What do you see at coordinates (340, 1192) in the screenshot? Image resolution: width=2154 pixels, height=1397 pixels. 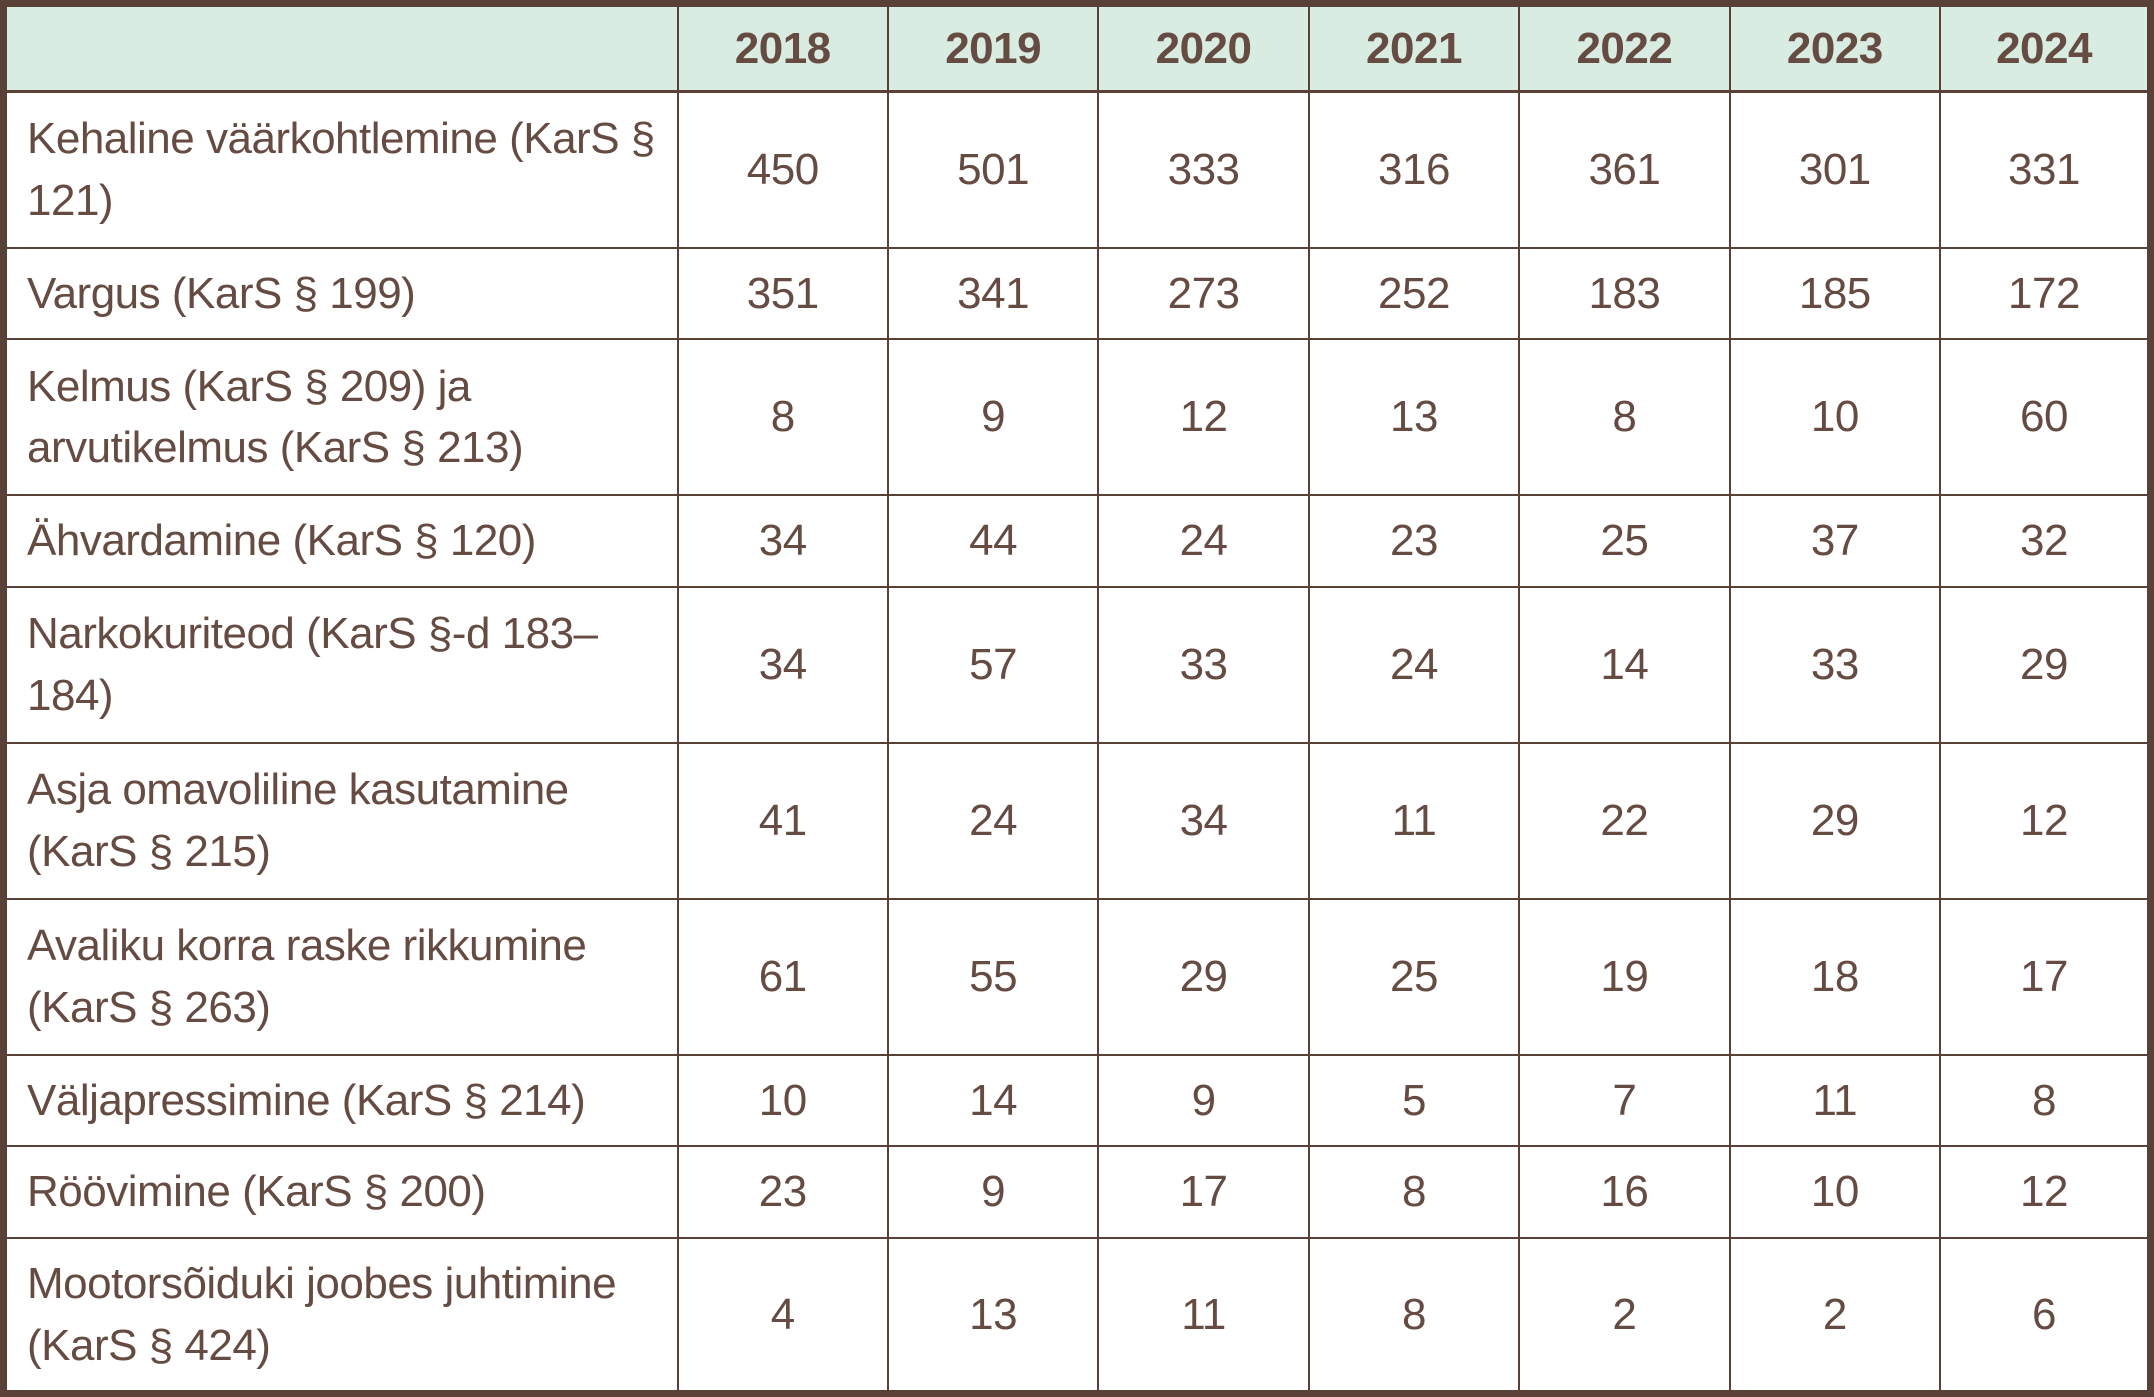 I see `row-label: Röövimine (KarS § 200)` at bounding box center [340, 1192].